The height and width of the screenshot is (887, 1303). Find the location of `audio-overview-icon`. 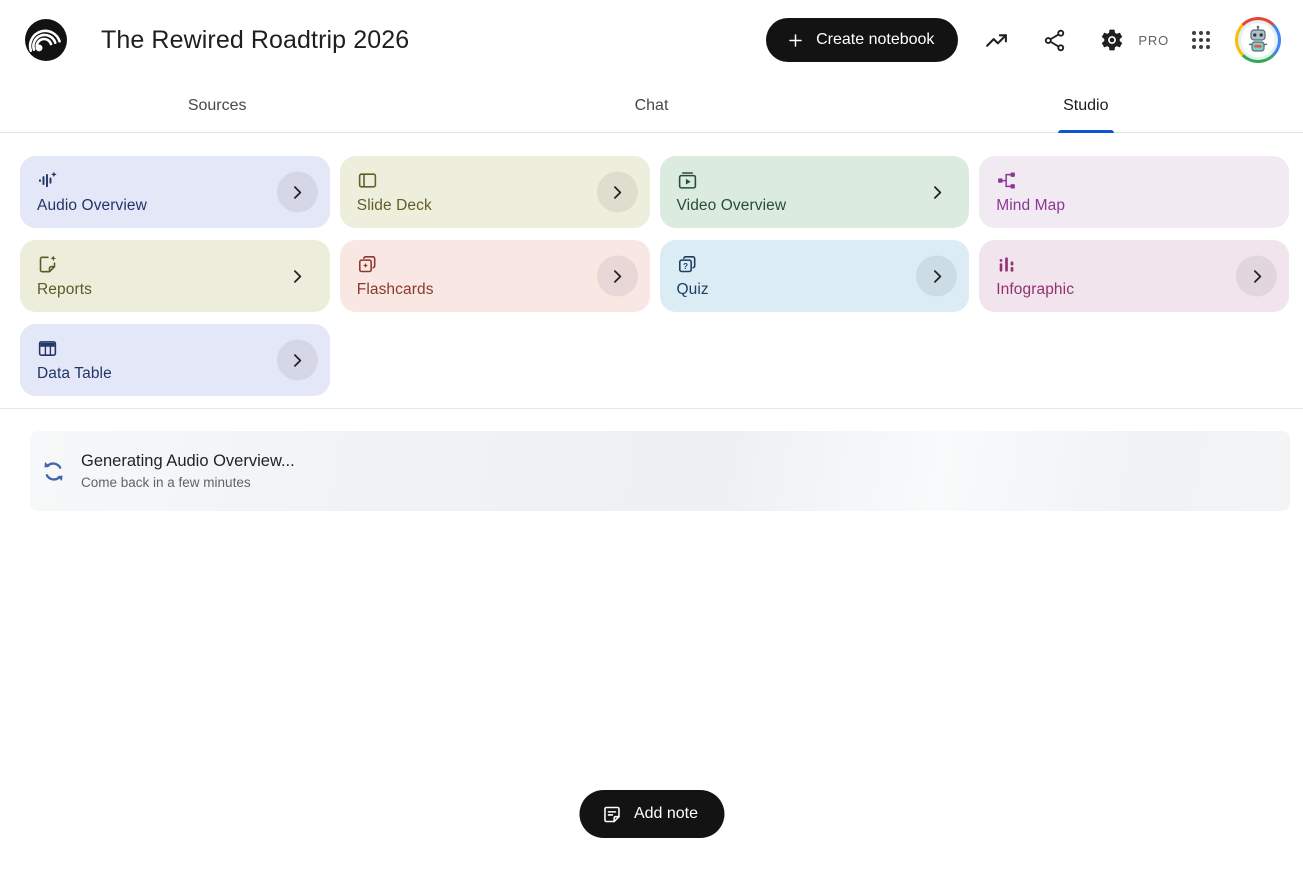

audio-overview-icon is located at coordinates (47, 180).